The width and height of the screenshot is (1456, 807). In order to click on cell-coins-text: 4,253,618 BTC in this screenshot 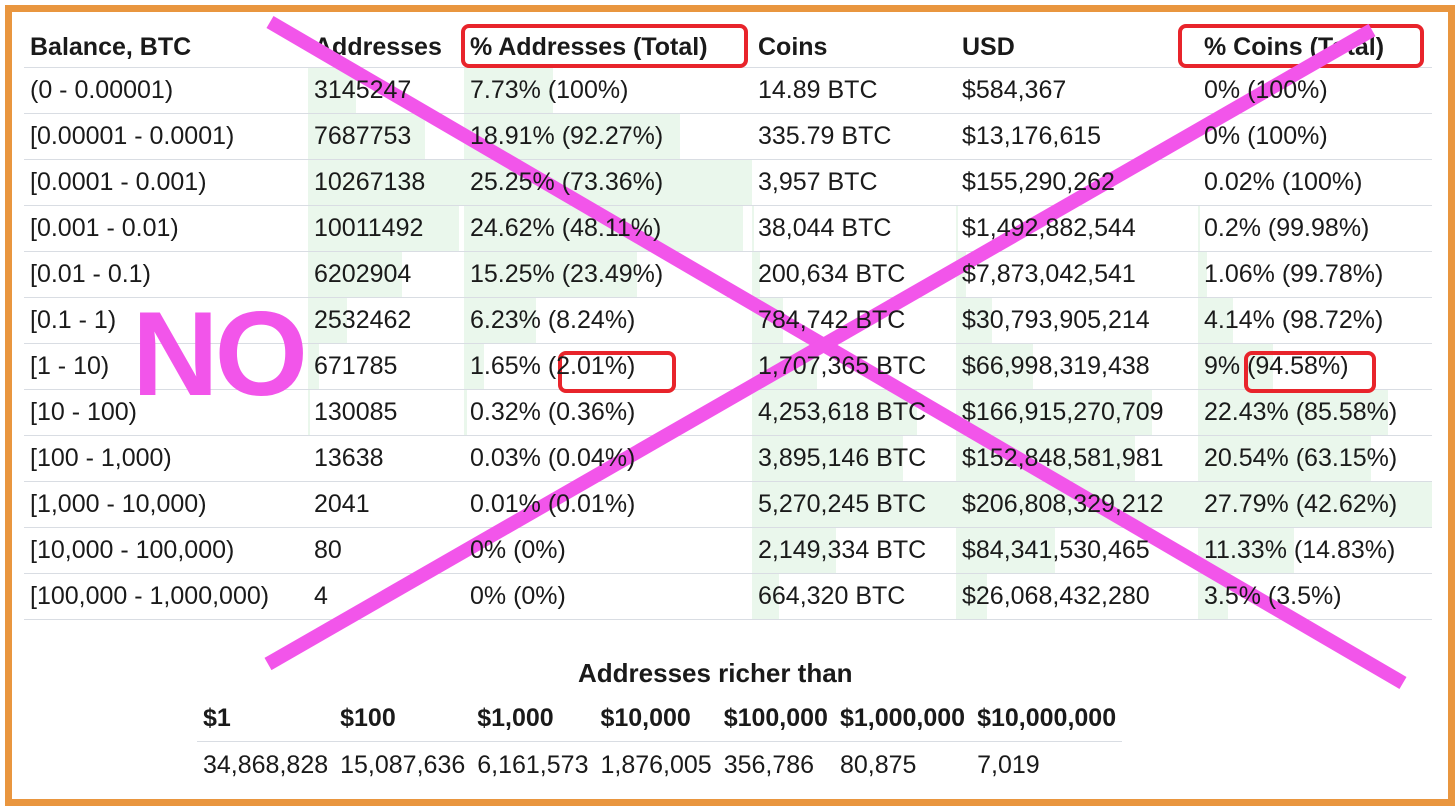, I will do `click(842, 412)`.